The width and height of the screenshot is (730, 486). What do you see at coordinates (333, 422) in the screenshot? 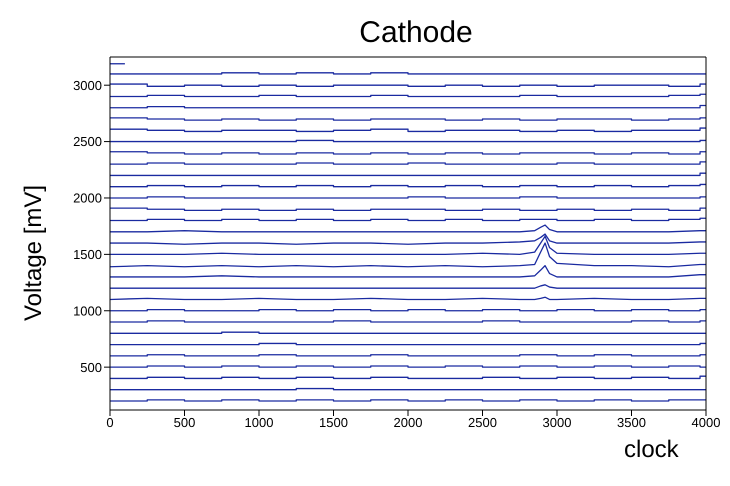
I see `x-tick-label: 1500` at bounding box center [333, 422].